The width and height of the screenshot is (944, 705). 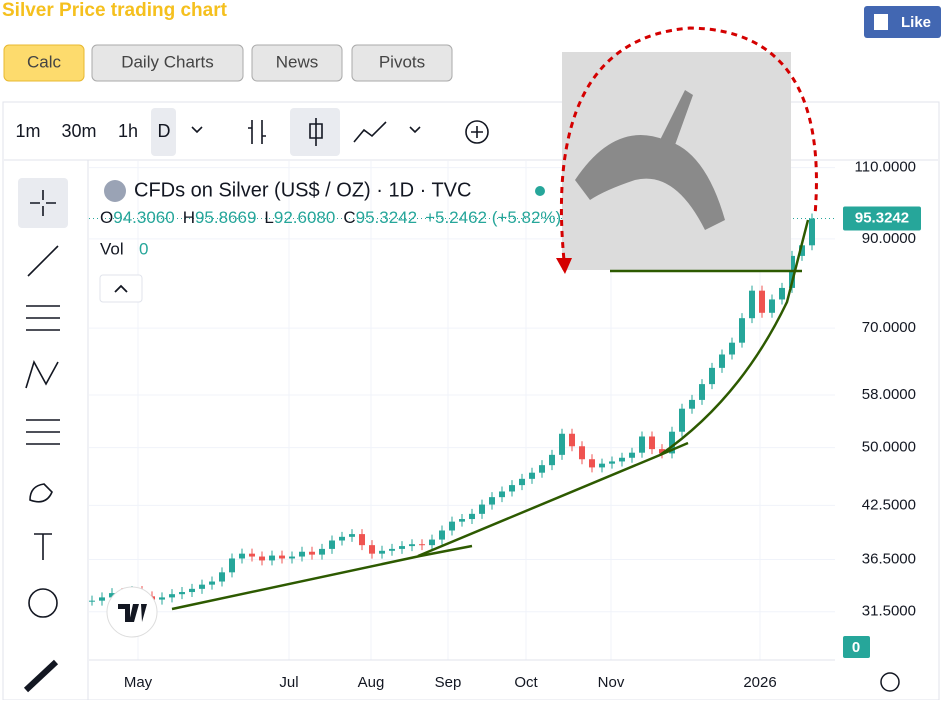 What do you see at coordinates (115, 191) in the screenshot?
I see `symbol-icon` at bounding box center [115, 191].